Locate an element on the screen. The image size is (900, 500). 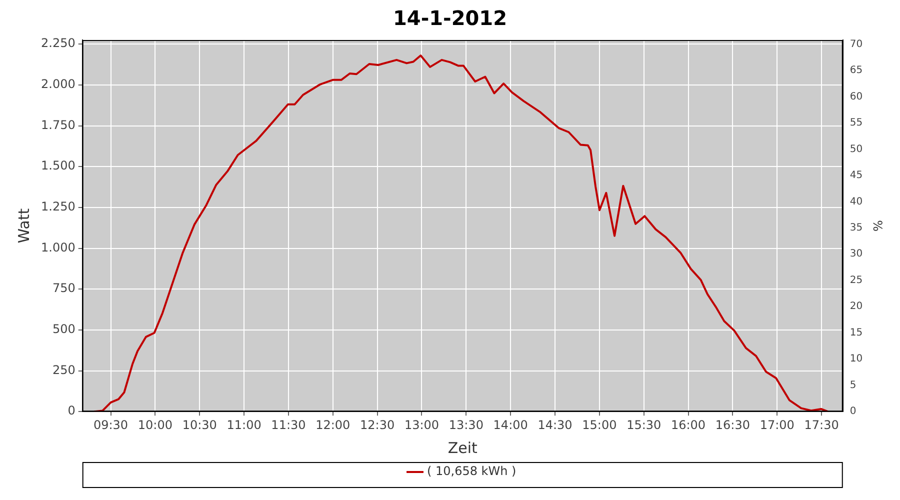
x-tick-label: 16:30 is located at coordinates (732, 425).